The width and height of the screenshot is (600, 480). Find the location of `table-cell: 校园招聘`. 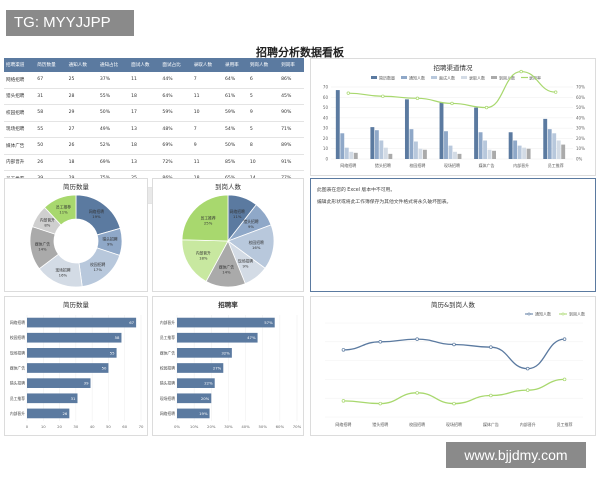

table-cell: 校园招聘 is located at coordinates (20, 113).